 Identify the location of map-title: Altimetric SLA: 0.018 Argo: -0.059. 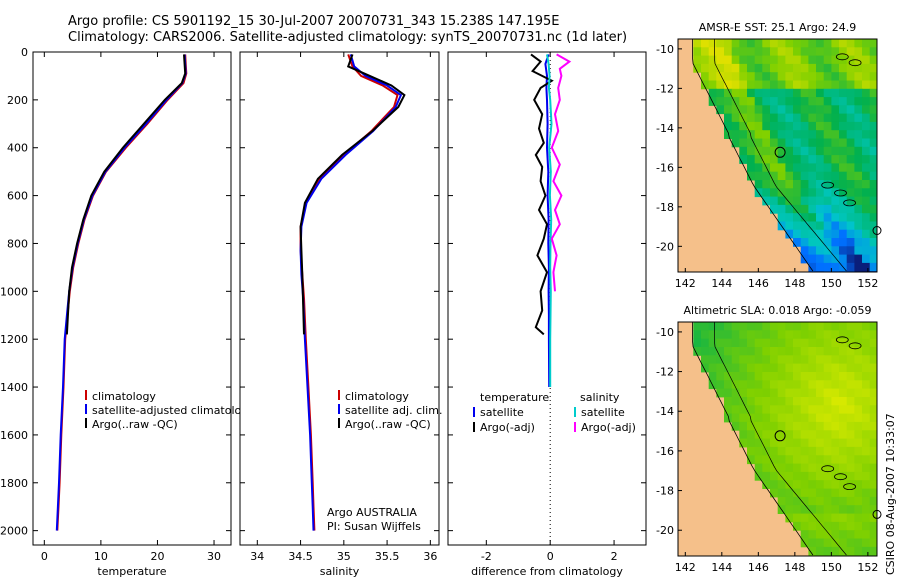
(778, 310).